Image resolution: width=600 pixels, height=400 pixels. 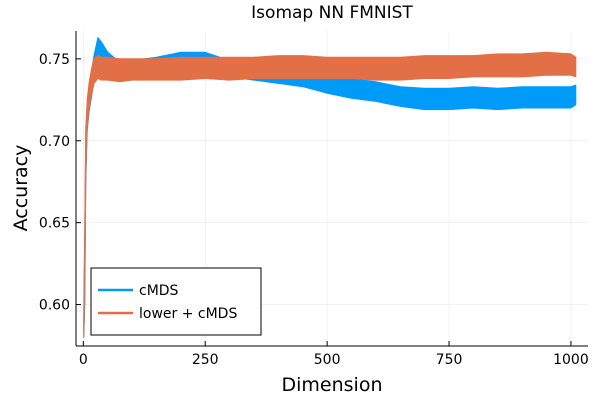 What do you see at coordinates (159, 291) in the screenshot?
I see `legend-label-cmds: cMDS` at bounding box center [159, 291].